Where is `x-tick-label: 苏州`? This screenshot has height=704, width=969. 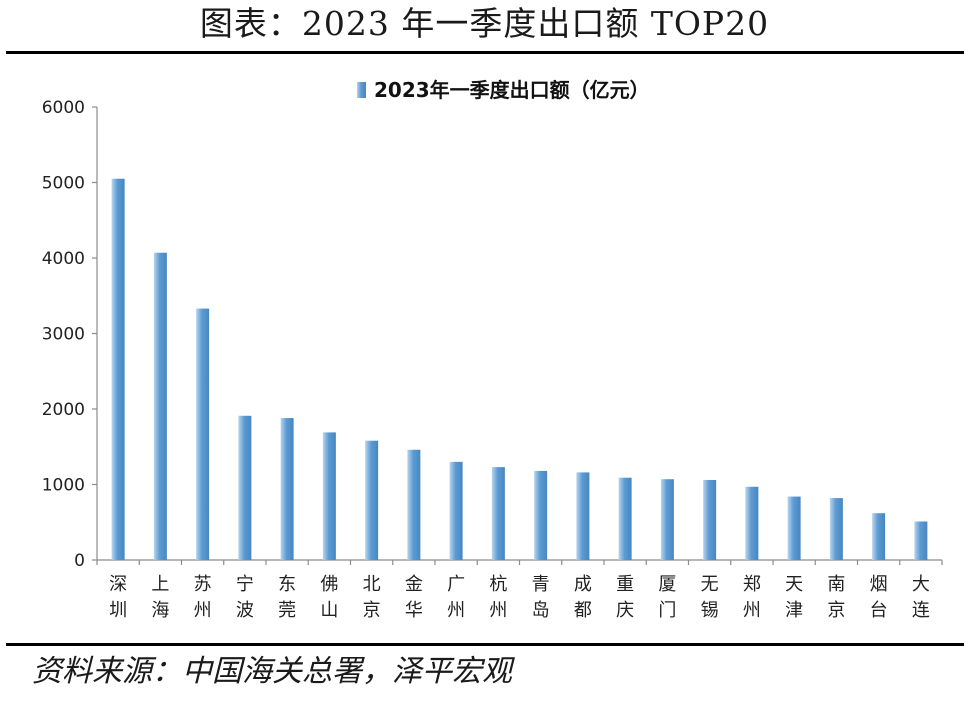 x-tick-label: 苏州 is located at coordinates (203, 597).